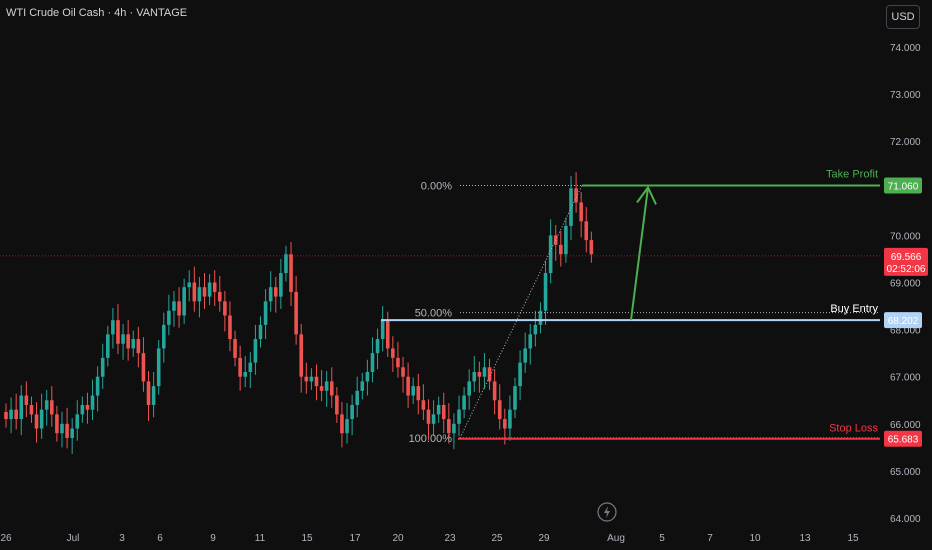 This screenshot has height=550, width=932. I want to click on time-tick-label: 29, so click(544, 538).